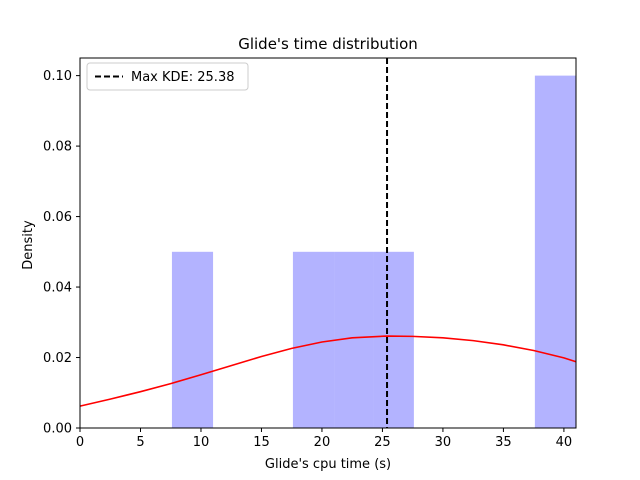 Image resolution: width=640 pixels, height=480 pixels. I want to click on y-ticks: 0.00 0.02 0.04 0.06 0.08 0.10, so click(61, 253).